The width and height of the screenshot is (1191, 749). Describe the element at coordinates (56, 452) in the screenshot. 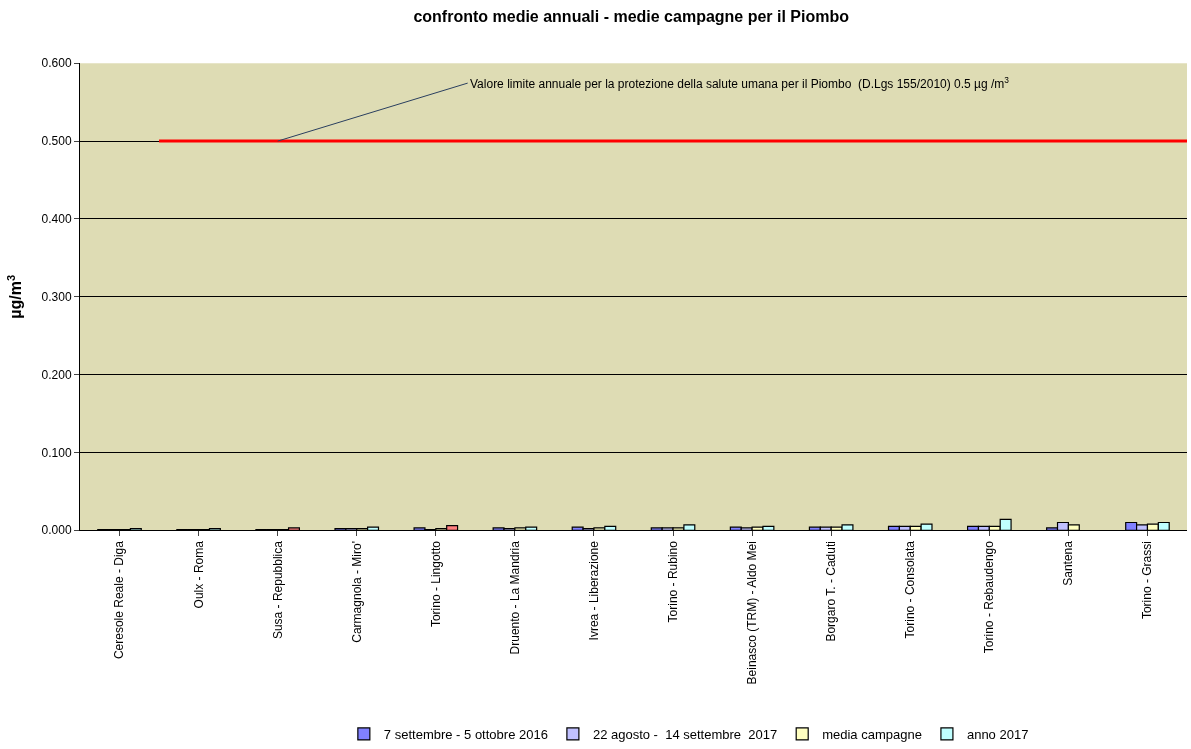

I see `y-tick-label: 0.100` at that location.